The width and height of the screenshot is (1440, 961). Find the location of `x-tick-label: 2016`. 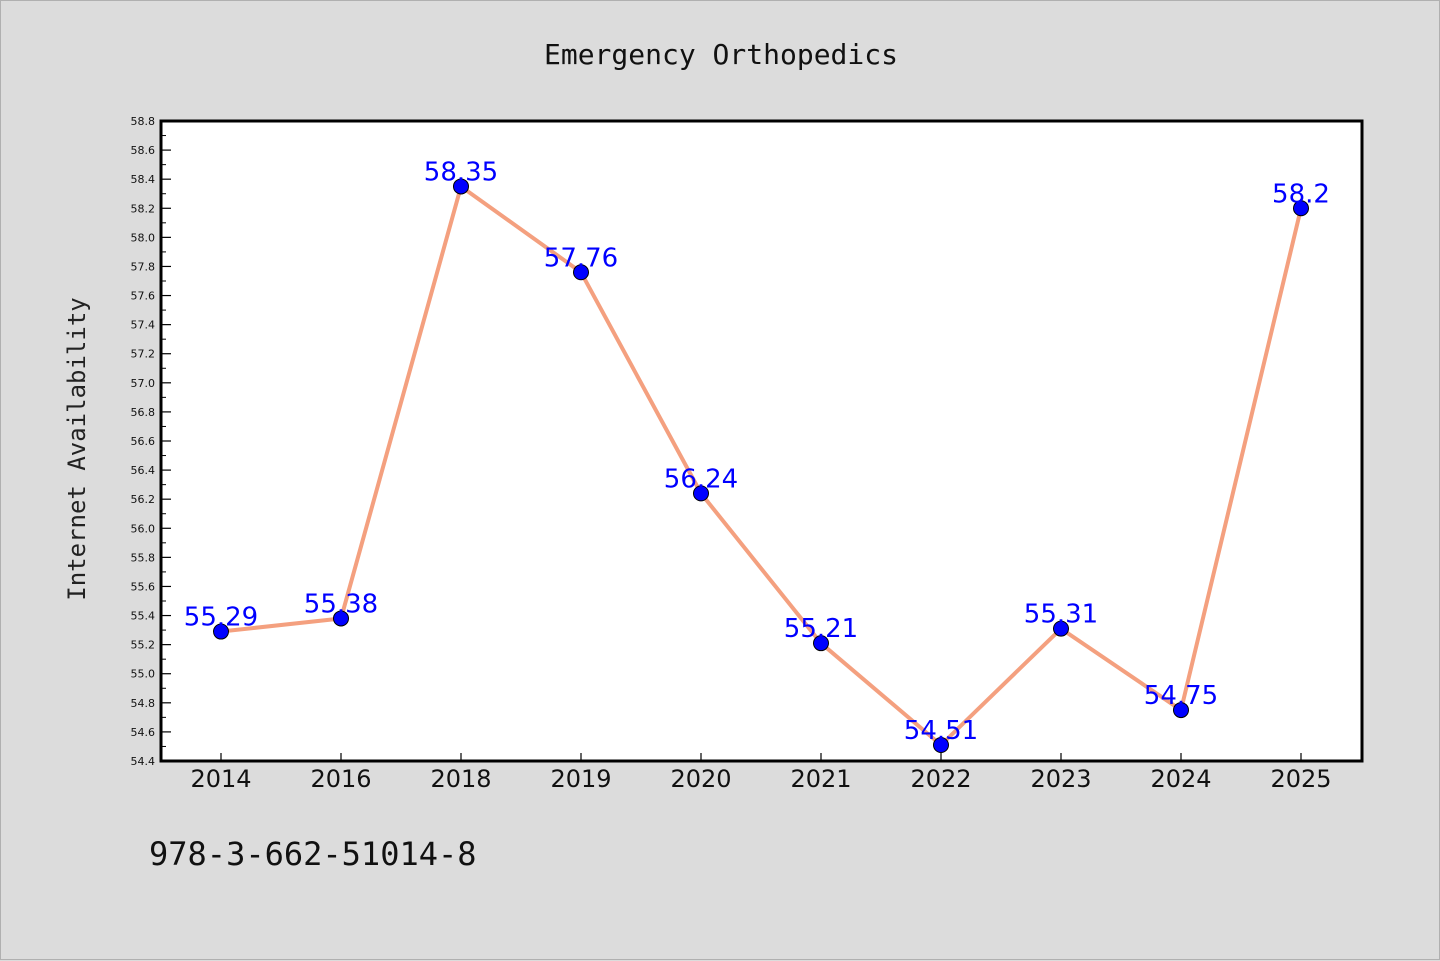

x-tick-label: 2016 is located at coordinates (340, 779).